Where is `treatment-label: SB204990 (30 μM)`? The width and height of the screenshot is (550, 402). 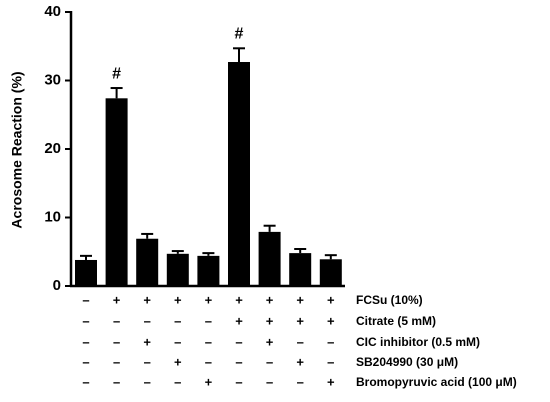
treatment-label: SB204990 (30 μM) is located at coordinates (407, 362).